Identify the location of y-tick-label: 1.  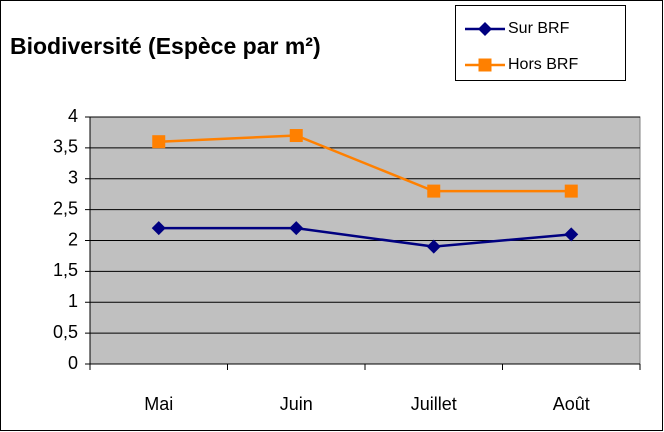
(73, 301).